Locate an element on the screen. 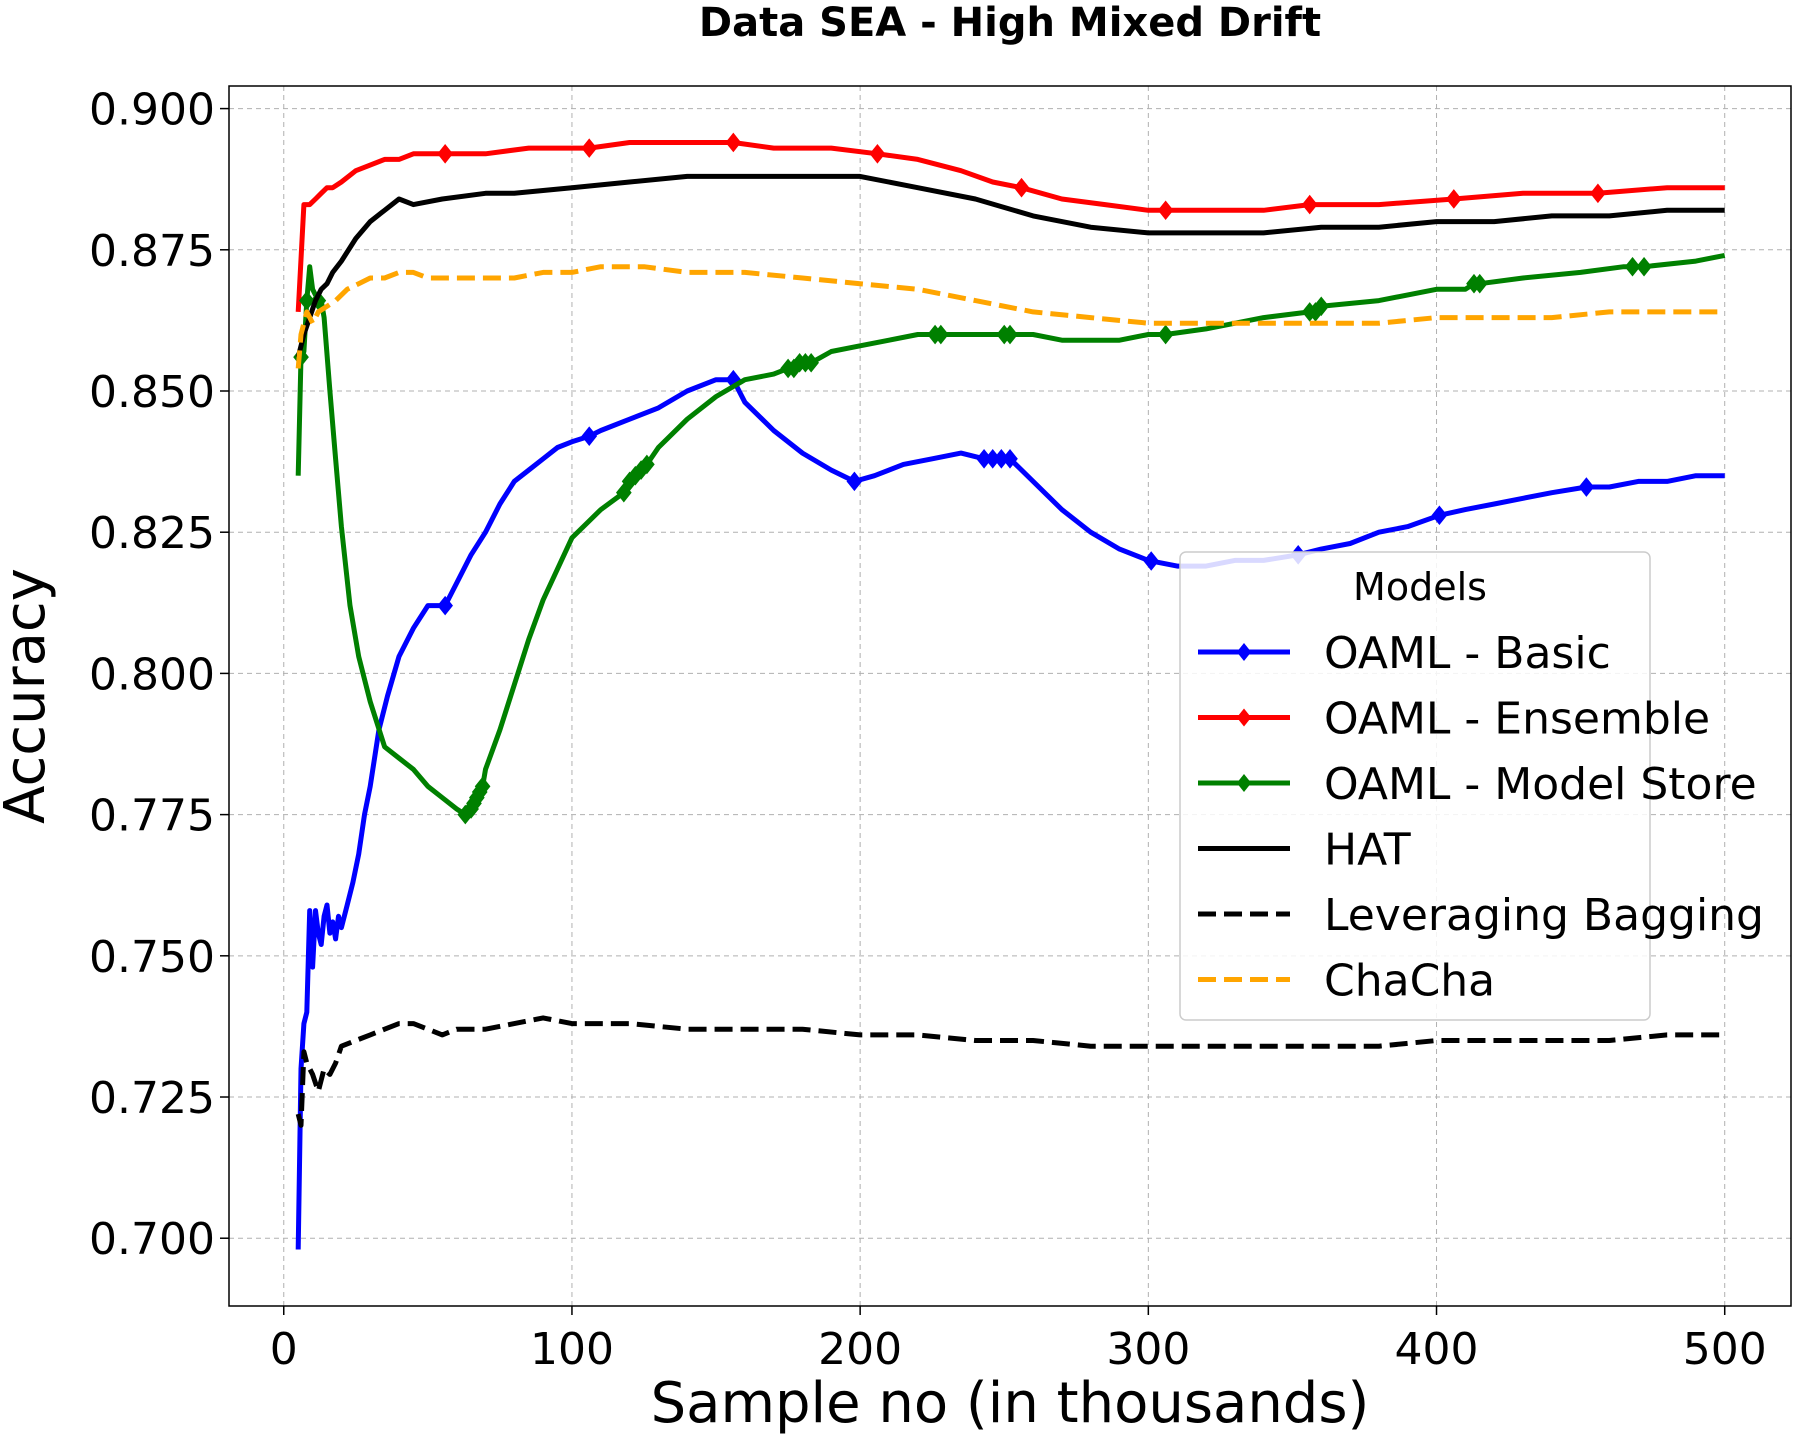 This screenshot has height=1440, width=1800. x-tick-label: 100 is located at coordinates (572, 1349).